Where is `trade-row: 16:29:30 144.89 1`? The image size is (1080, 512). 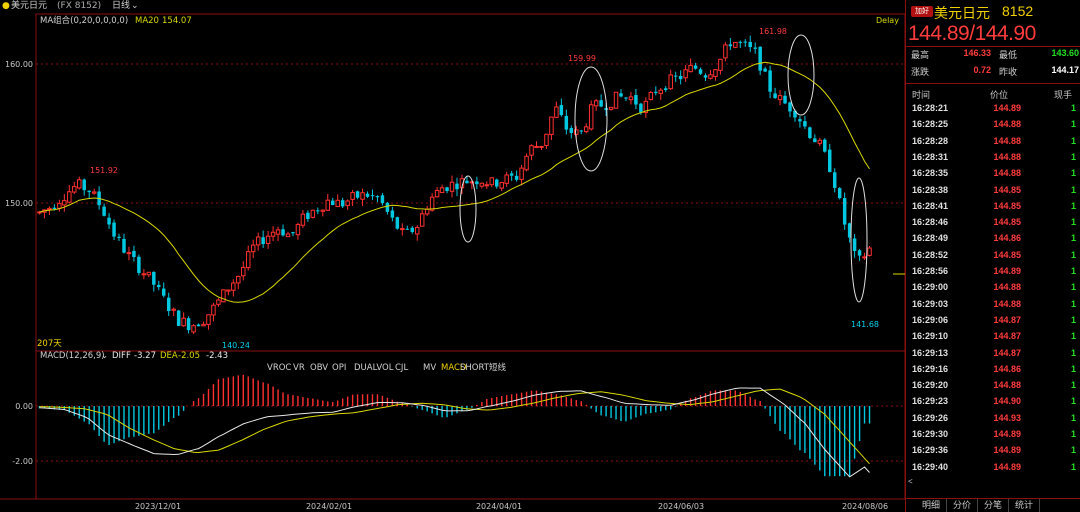 trade-row: 16:29:30 144.89 1 is located at coordinates (993, 435).